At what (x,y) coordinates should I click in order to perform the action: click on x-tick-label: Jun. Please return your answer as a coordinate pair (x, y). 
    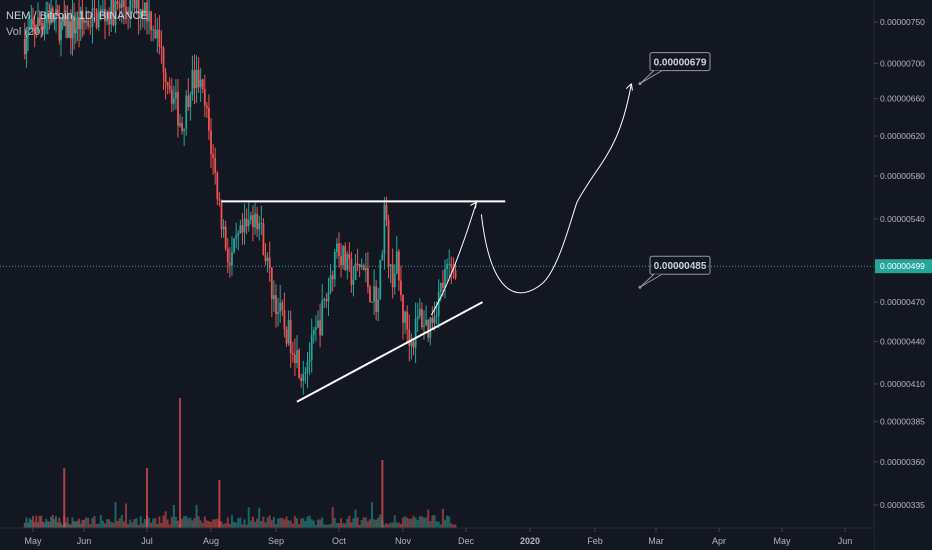
    Looking at the image, I should click on (845, 541).